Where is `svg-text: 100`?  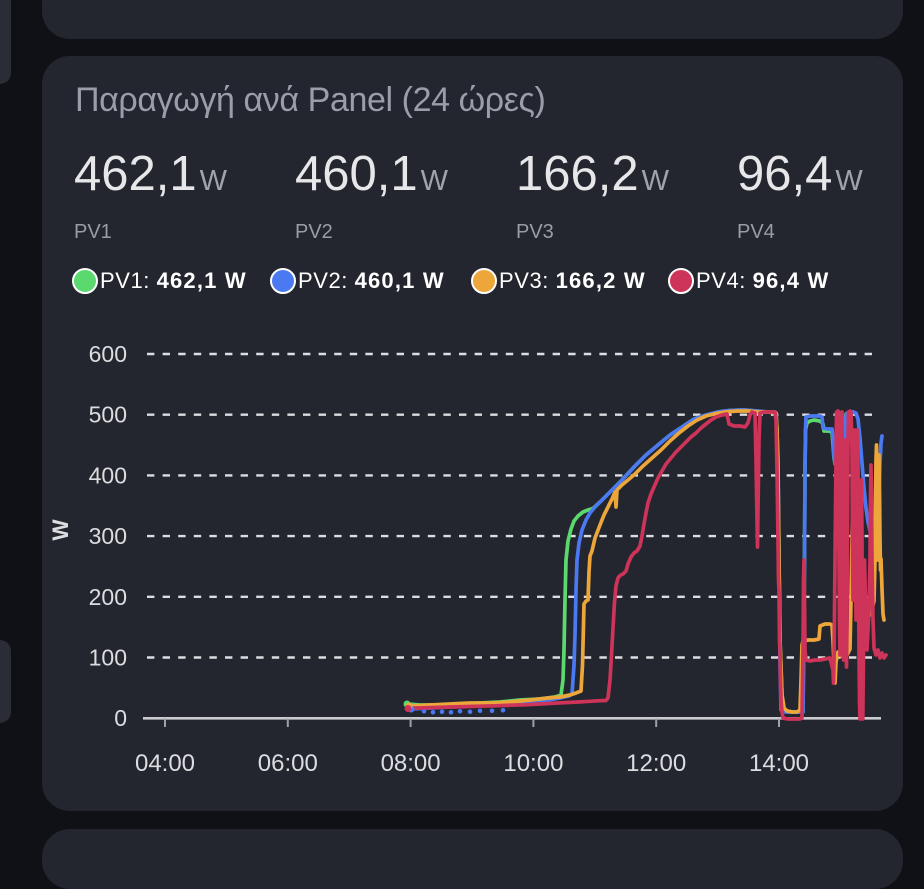
svg-text: 100 is located at coordinates (108, 658).